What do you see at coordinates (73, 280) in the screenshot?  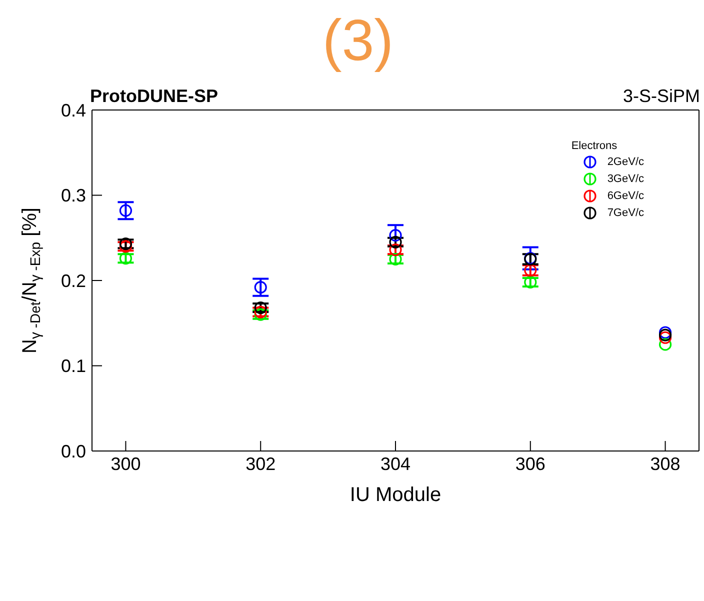 I see `y-tick-label: 0.2` at bounding box center [73, 280].